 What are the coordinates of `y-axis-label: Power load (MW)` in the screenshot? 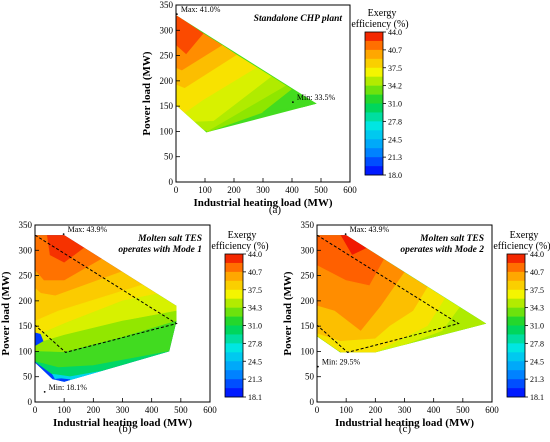 It's located at (6, 313).